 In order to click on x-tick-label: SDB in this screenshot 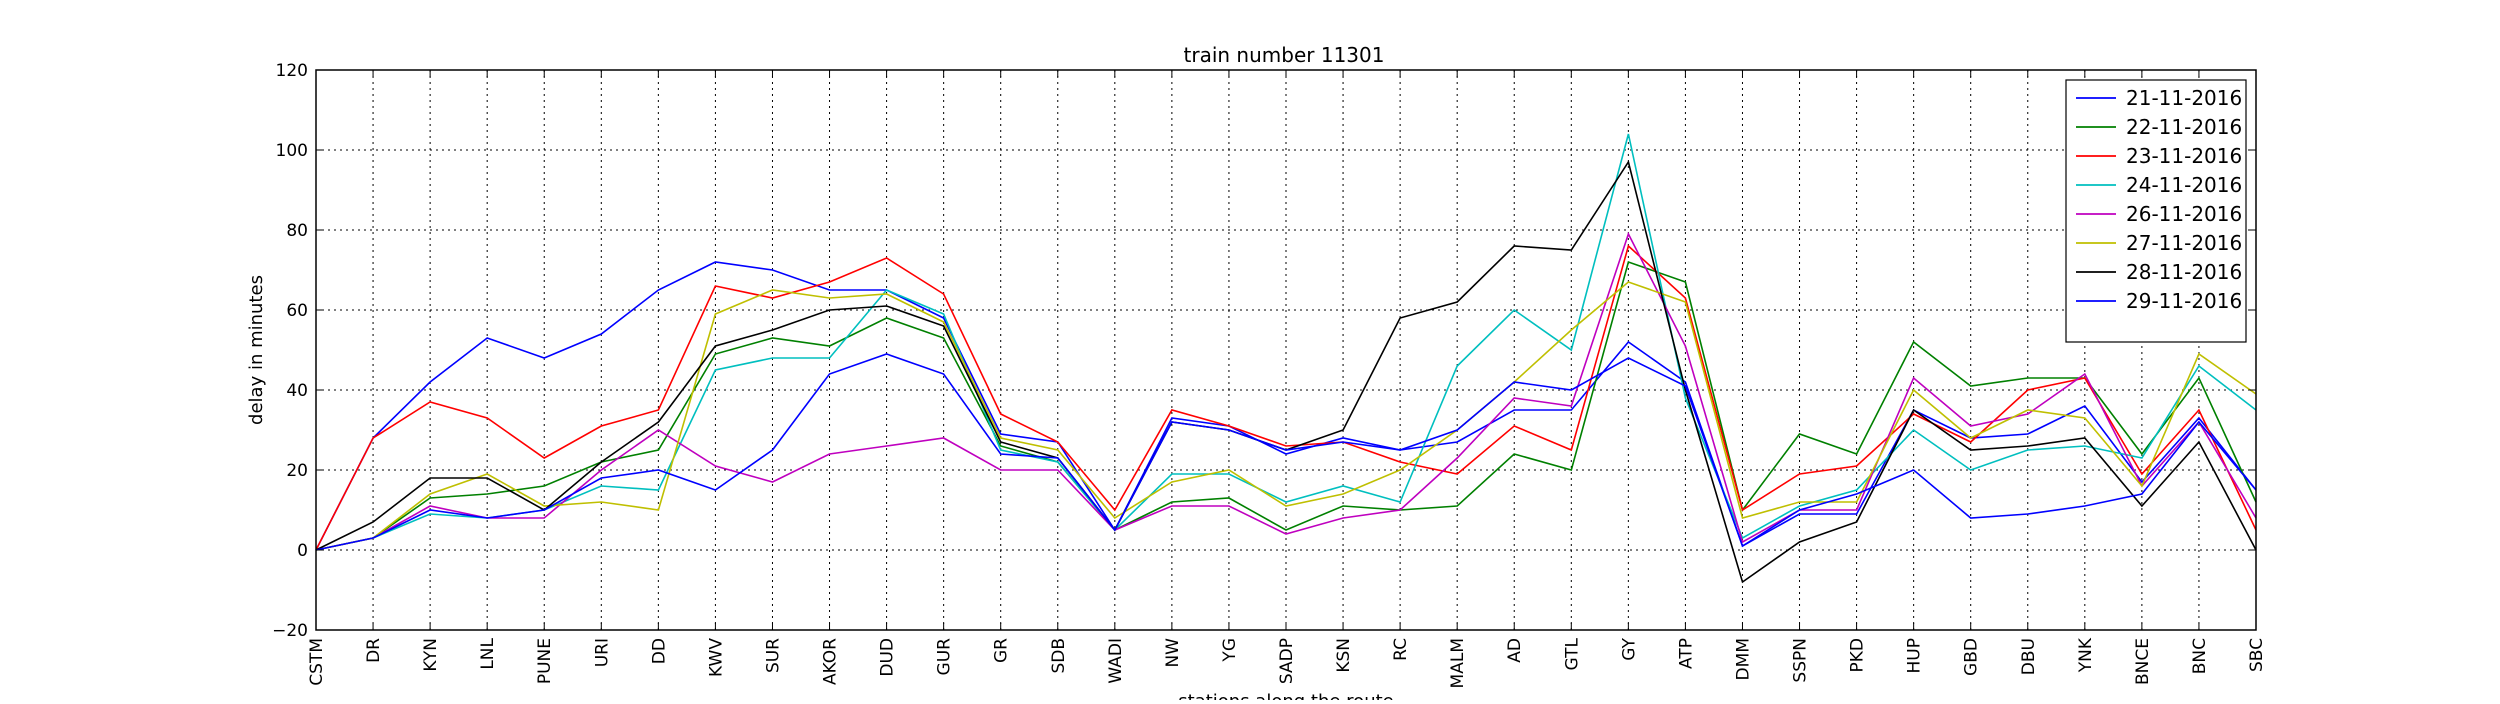, I will do `click(1059, 656)`.